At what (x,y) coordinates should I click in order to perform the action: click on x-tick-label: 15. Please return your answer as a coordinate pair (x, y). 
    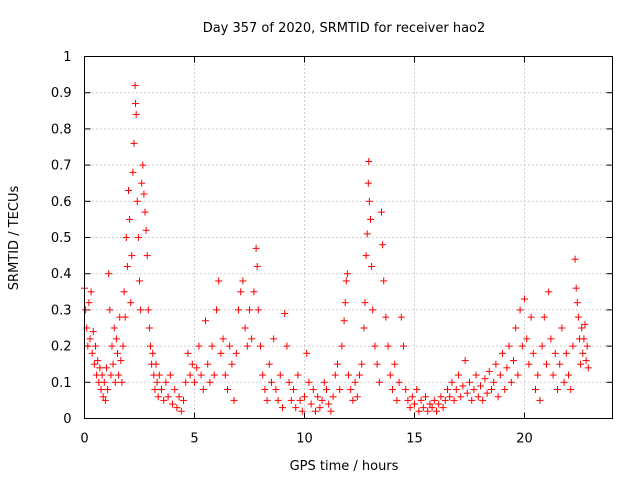
    Looking at the image, I should click on (414, 439).